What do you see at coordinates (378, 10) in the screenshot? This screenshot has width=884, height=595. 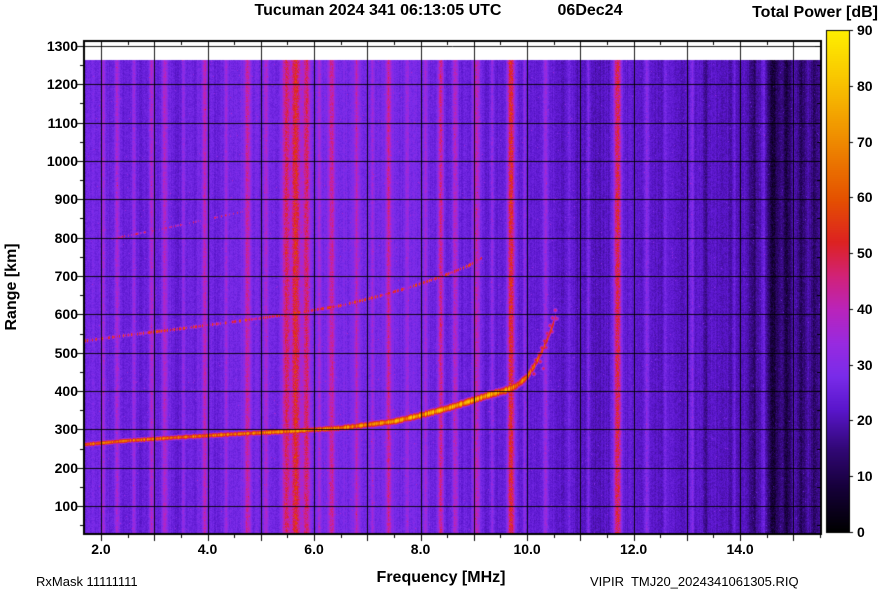 I see `plot-title: Tucuman 2024 341 06:13:05 UTC` at bounding box center [378, 10].